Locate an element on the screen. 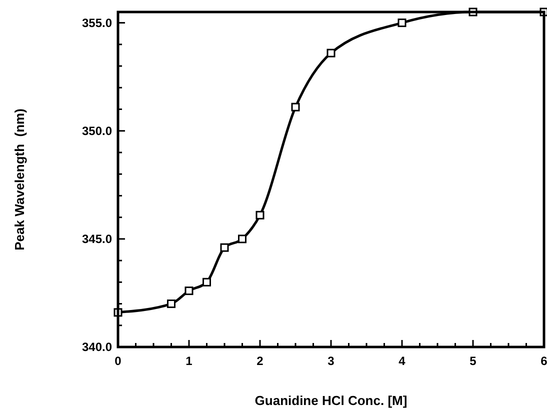 The width and height of the screenshot is (547, 413). x-tick-label: 3 is located at coordinates (331, 361).